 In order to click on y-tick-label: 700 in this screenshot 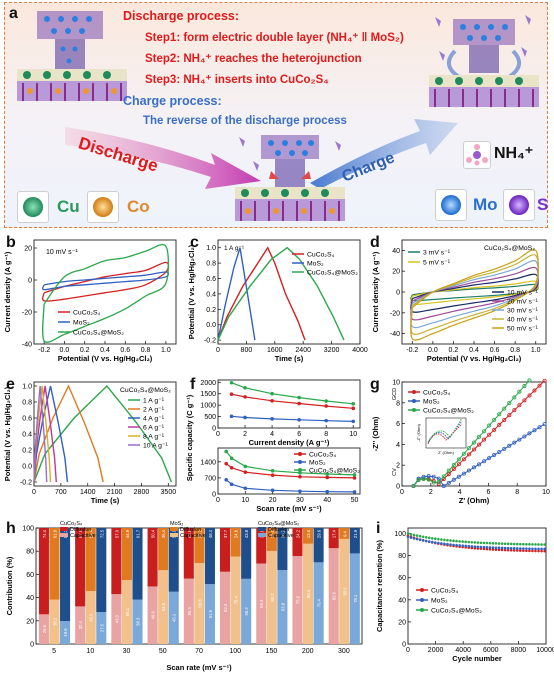, I will do `click(210, 478)`.